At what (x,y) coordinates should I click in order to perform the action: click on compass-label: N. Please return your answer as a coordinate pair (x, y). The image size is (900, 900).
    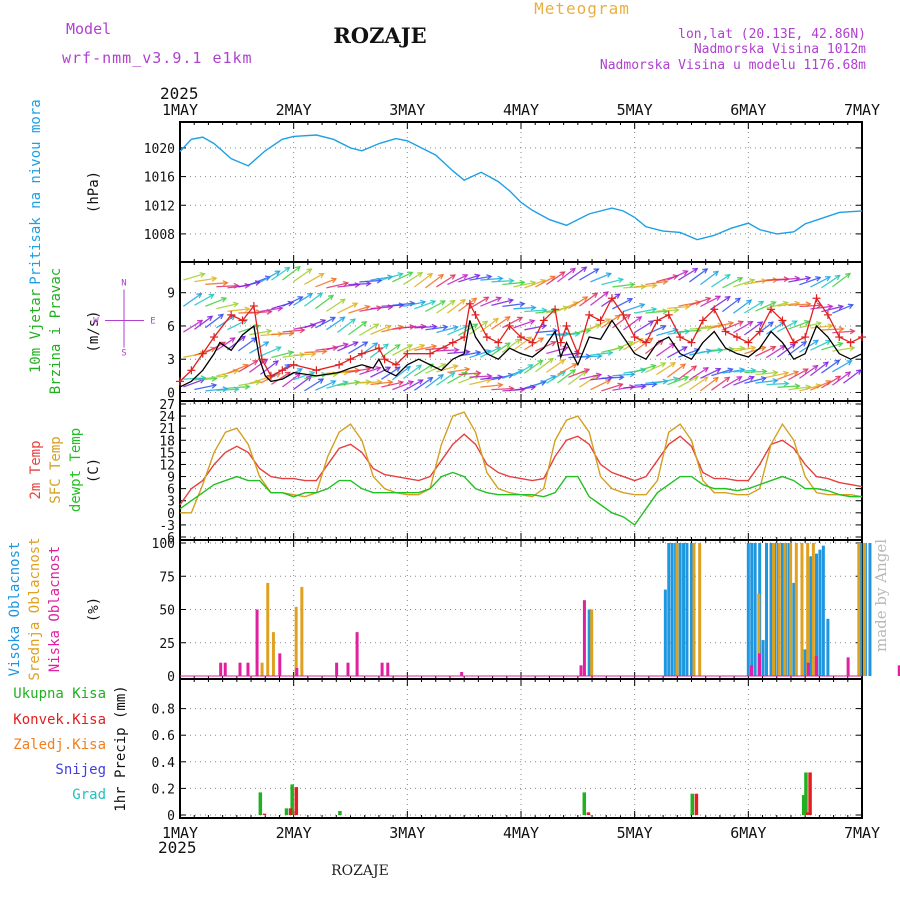
    Looking at the image, I should click on (123, 284).